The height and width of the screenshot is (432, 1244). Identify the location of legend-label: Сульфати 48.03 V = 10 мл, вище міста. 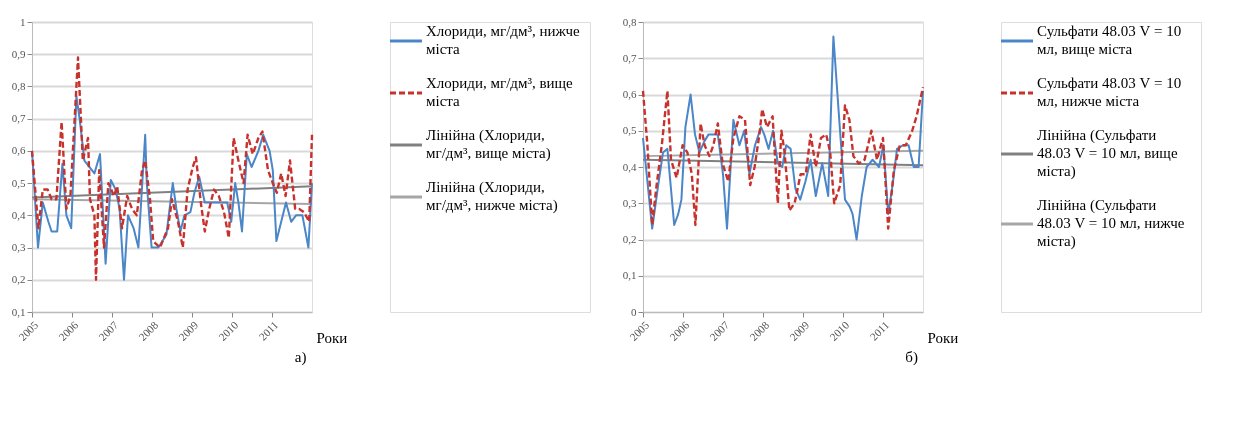
(1109, 40).